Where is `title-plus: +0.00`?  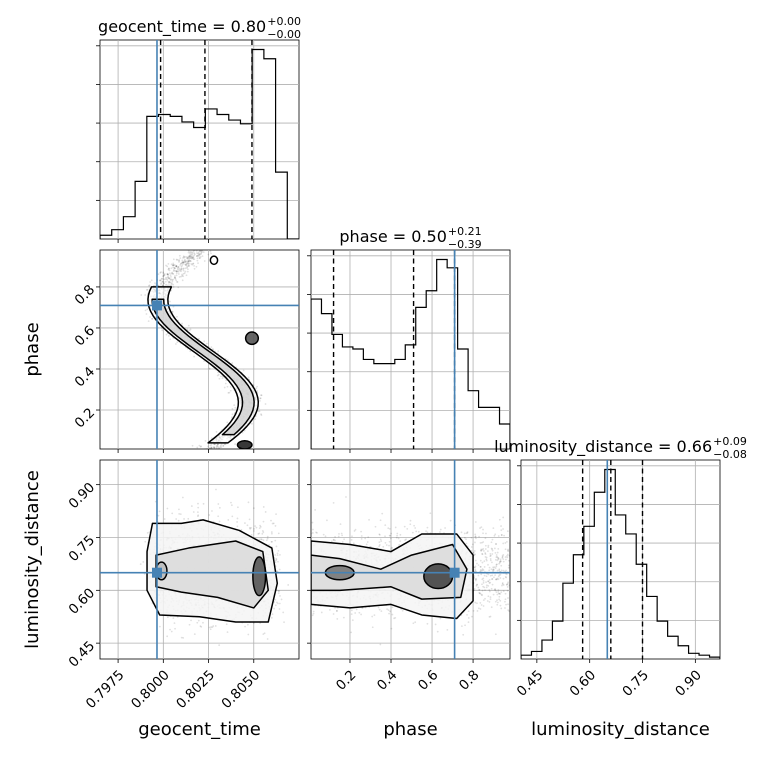
title-plus: +0.00 is located at coordinates (284, 21).